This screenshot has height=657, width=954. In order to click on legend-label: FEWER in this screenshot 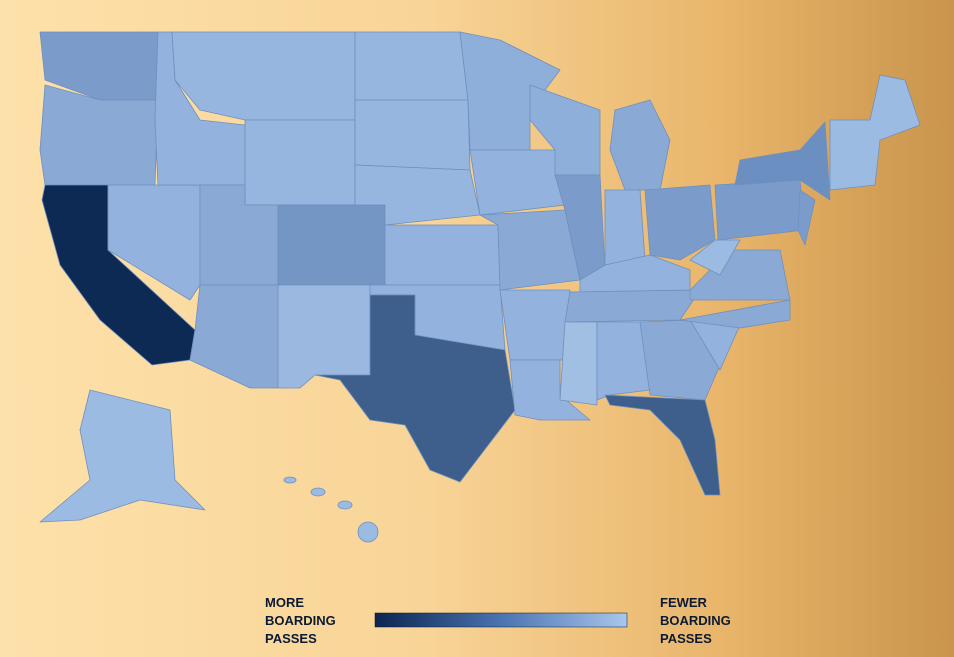, I will do `click(684, 602)`.